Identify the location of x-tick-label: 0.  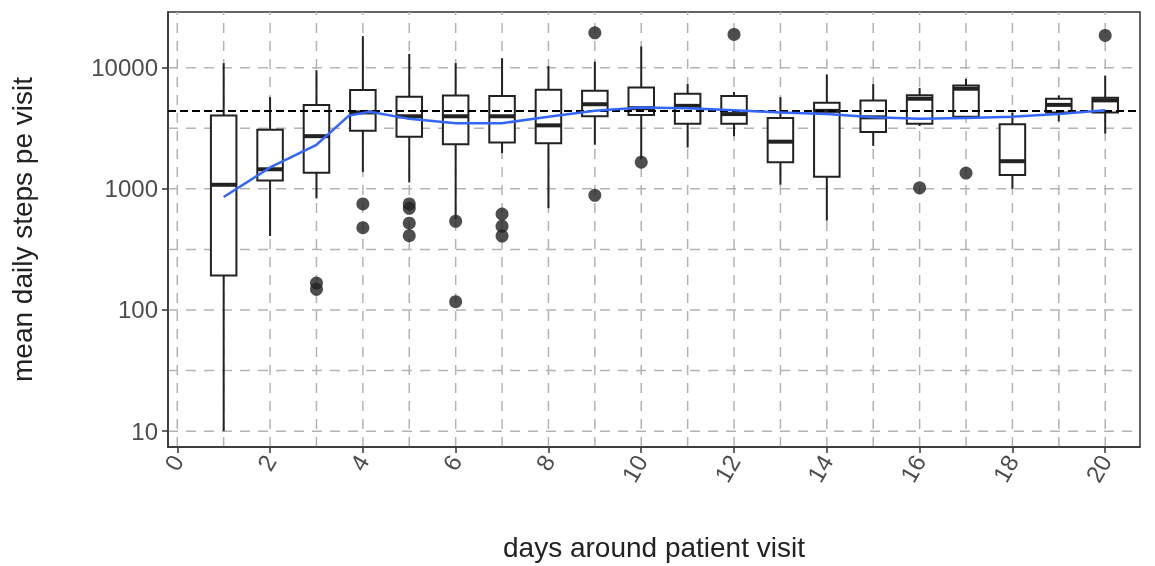
(173, 463).